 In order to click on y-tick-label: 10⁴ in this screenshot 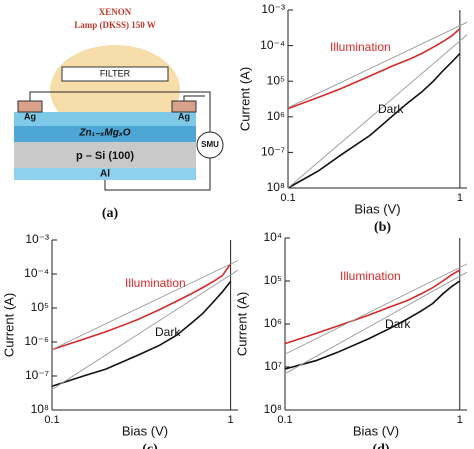, I will do `click(272, 237)`.